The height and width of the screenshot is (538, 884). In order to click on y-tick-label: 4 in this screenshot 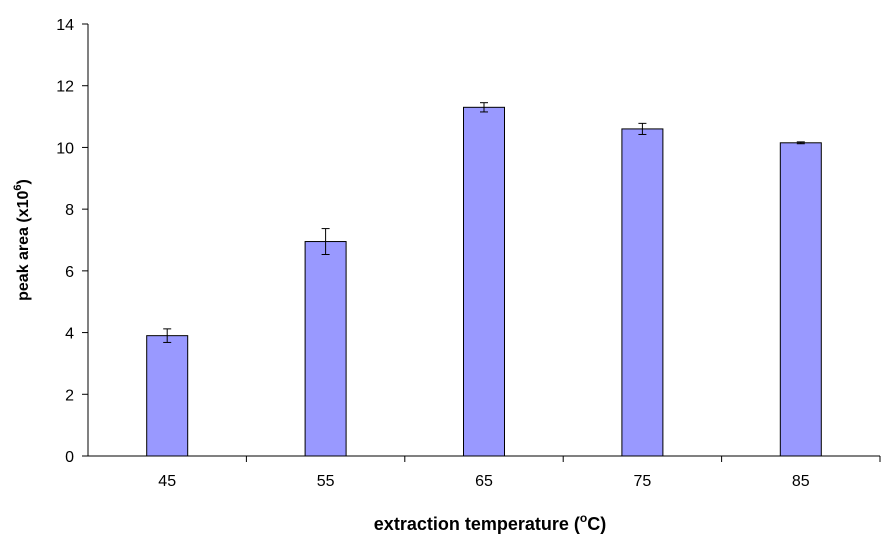, I will do `click(69, 334)`.